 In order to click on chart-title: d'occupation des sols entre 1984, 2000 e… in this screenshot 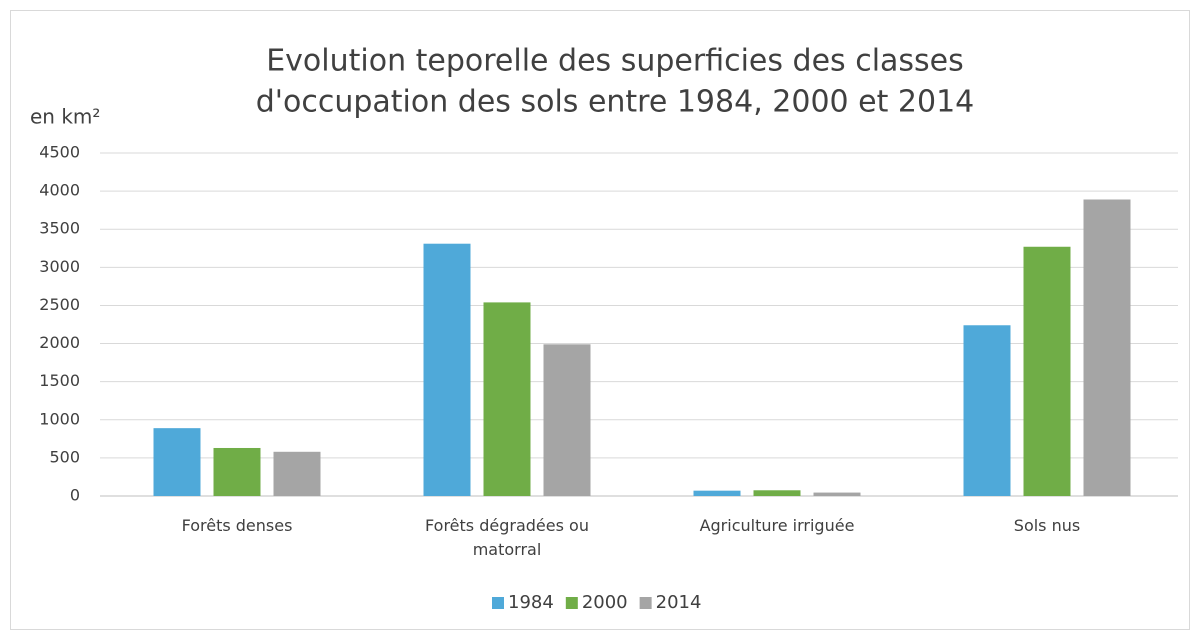, I will do `click(615, 102)`.